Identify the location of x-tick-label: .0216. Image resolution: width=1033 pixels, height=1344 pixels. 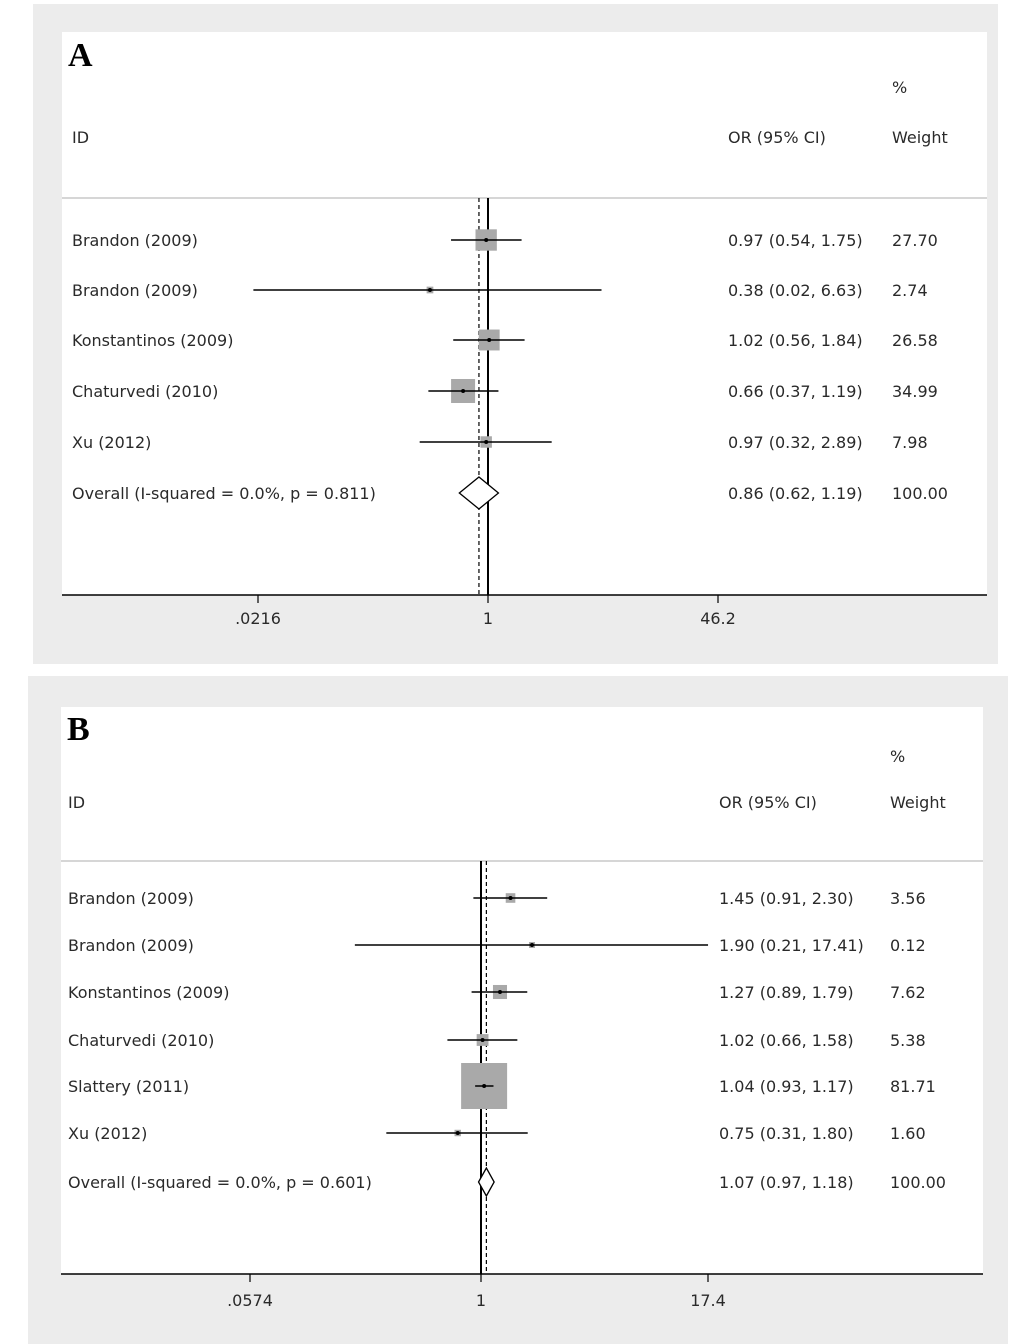
(258, 618).